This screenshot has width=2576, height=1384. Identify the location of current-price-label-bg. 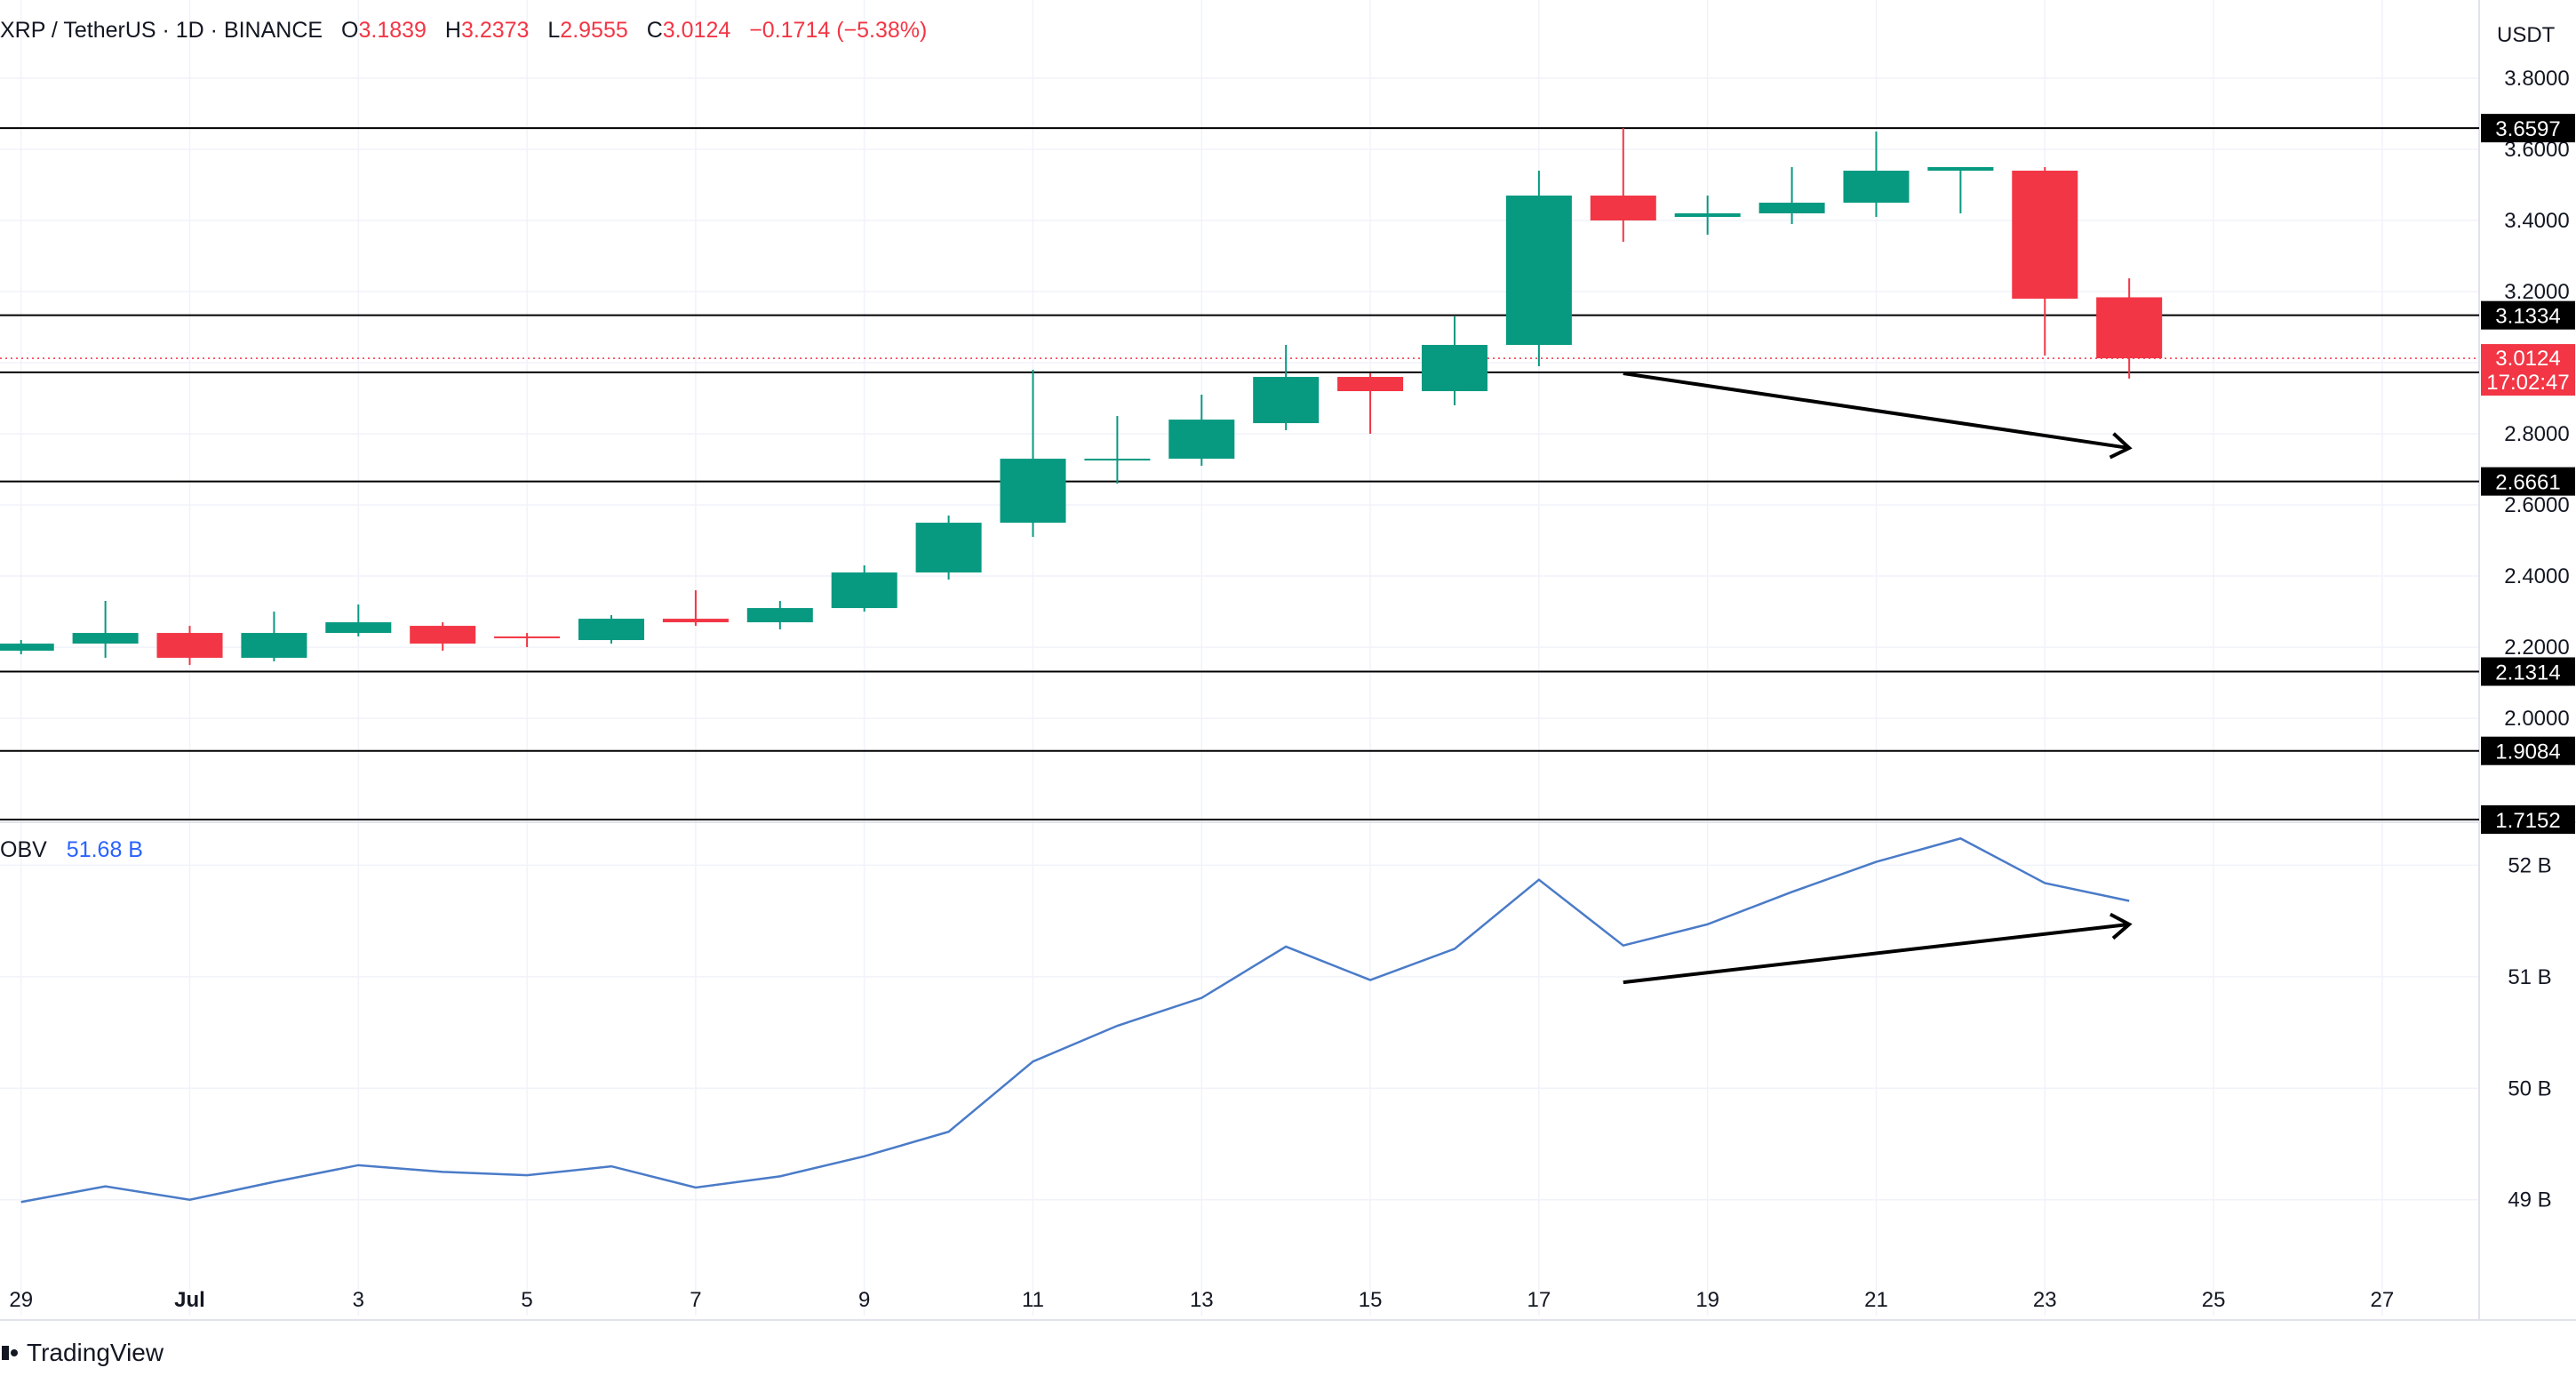
(2528, 370).